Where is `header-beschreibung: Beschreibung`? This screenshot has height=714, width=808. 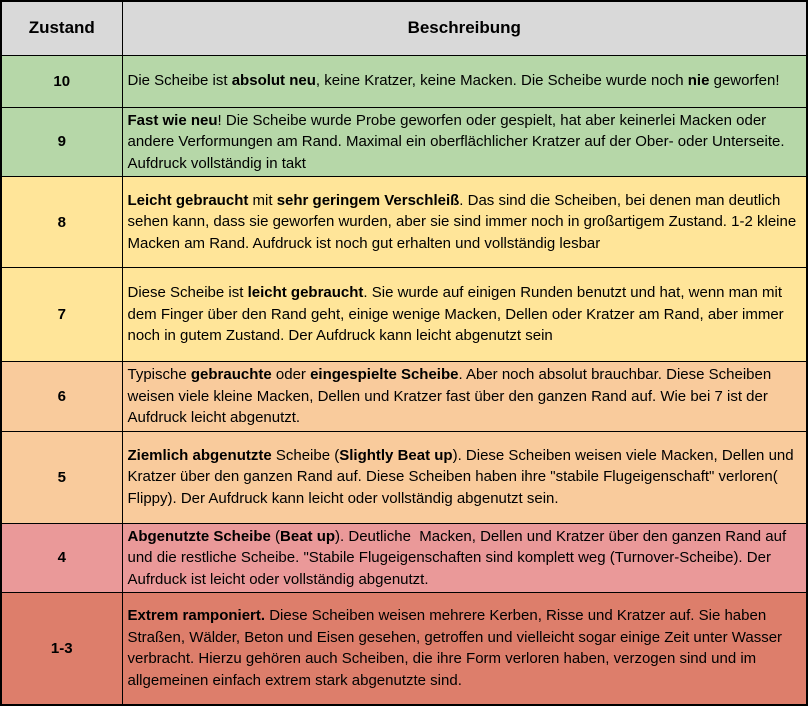 header-beschreibung: Beschreibung is located at coordinates (464, 28).